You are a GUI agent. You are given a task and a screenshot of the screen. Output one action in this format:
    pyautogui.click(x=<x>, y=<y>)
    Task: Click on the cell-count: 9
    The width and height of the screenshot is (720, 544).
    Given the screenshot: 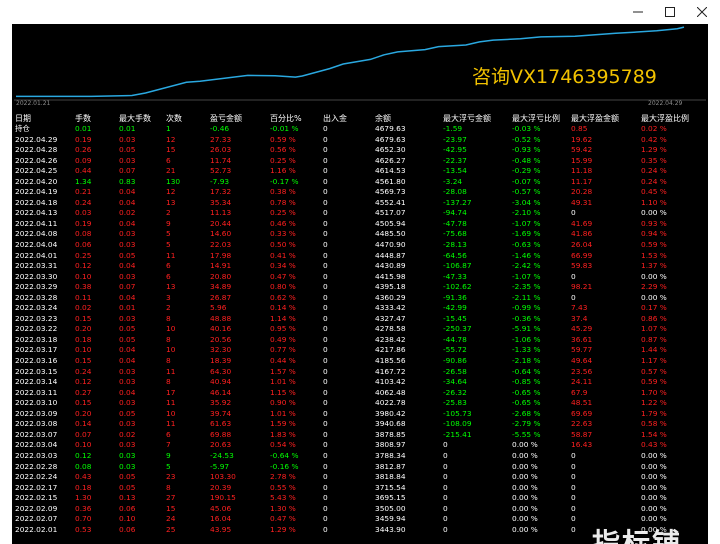 What is the action you would take?
    pyautogui.click(x=168, y=455)
    